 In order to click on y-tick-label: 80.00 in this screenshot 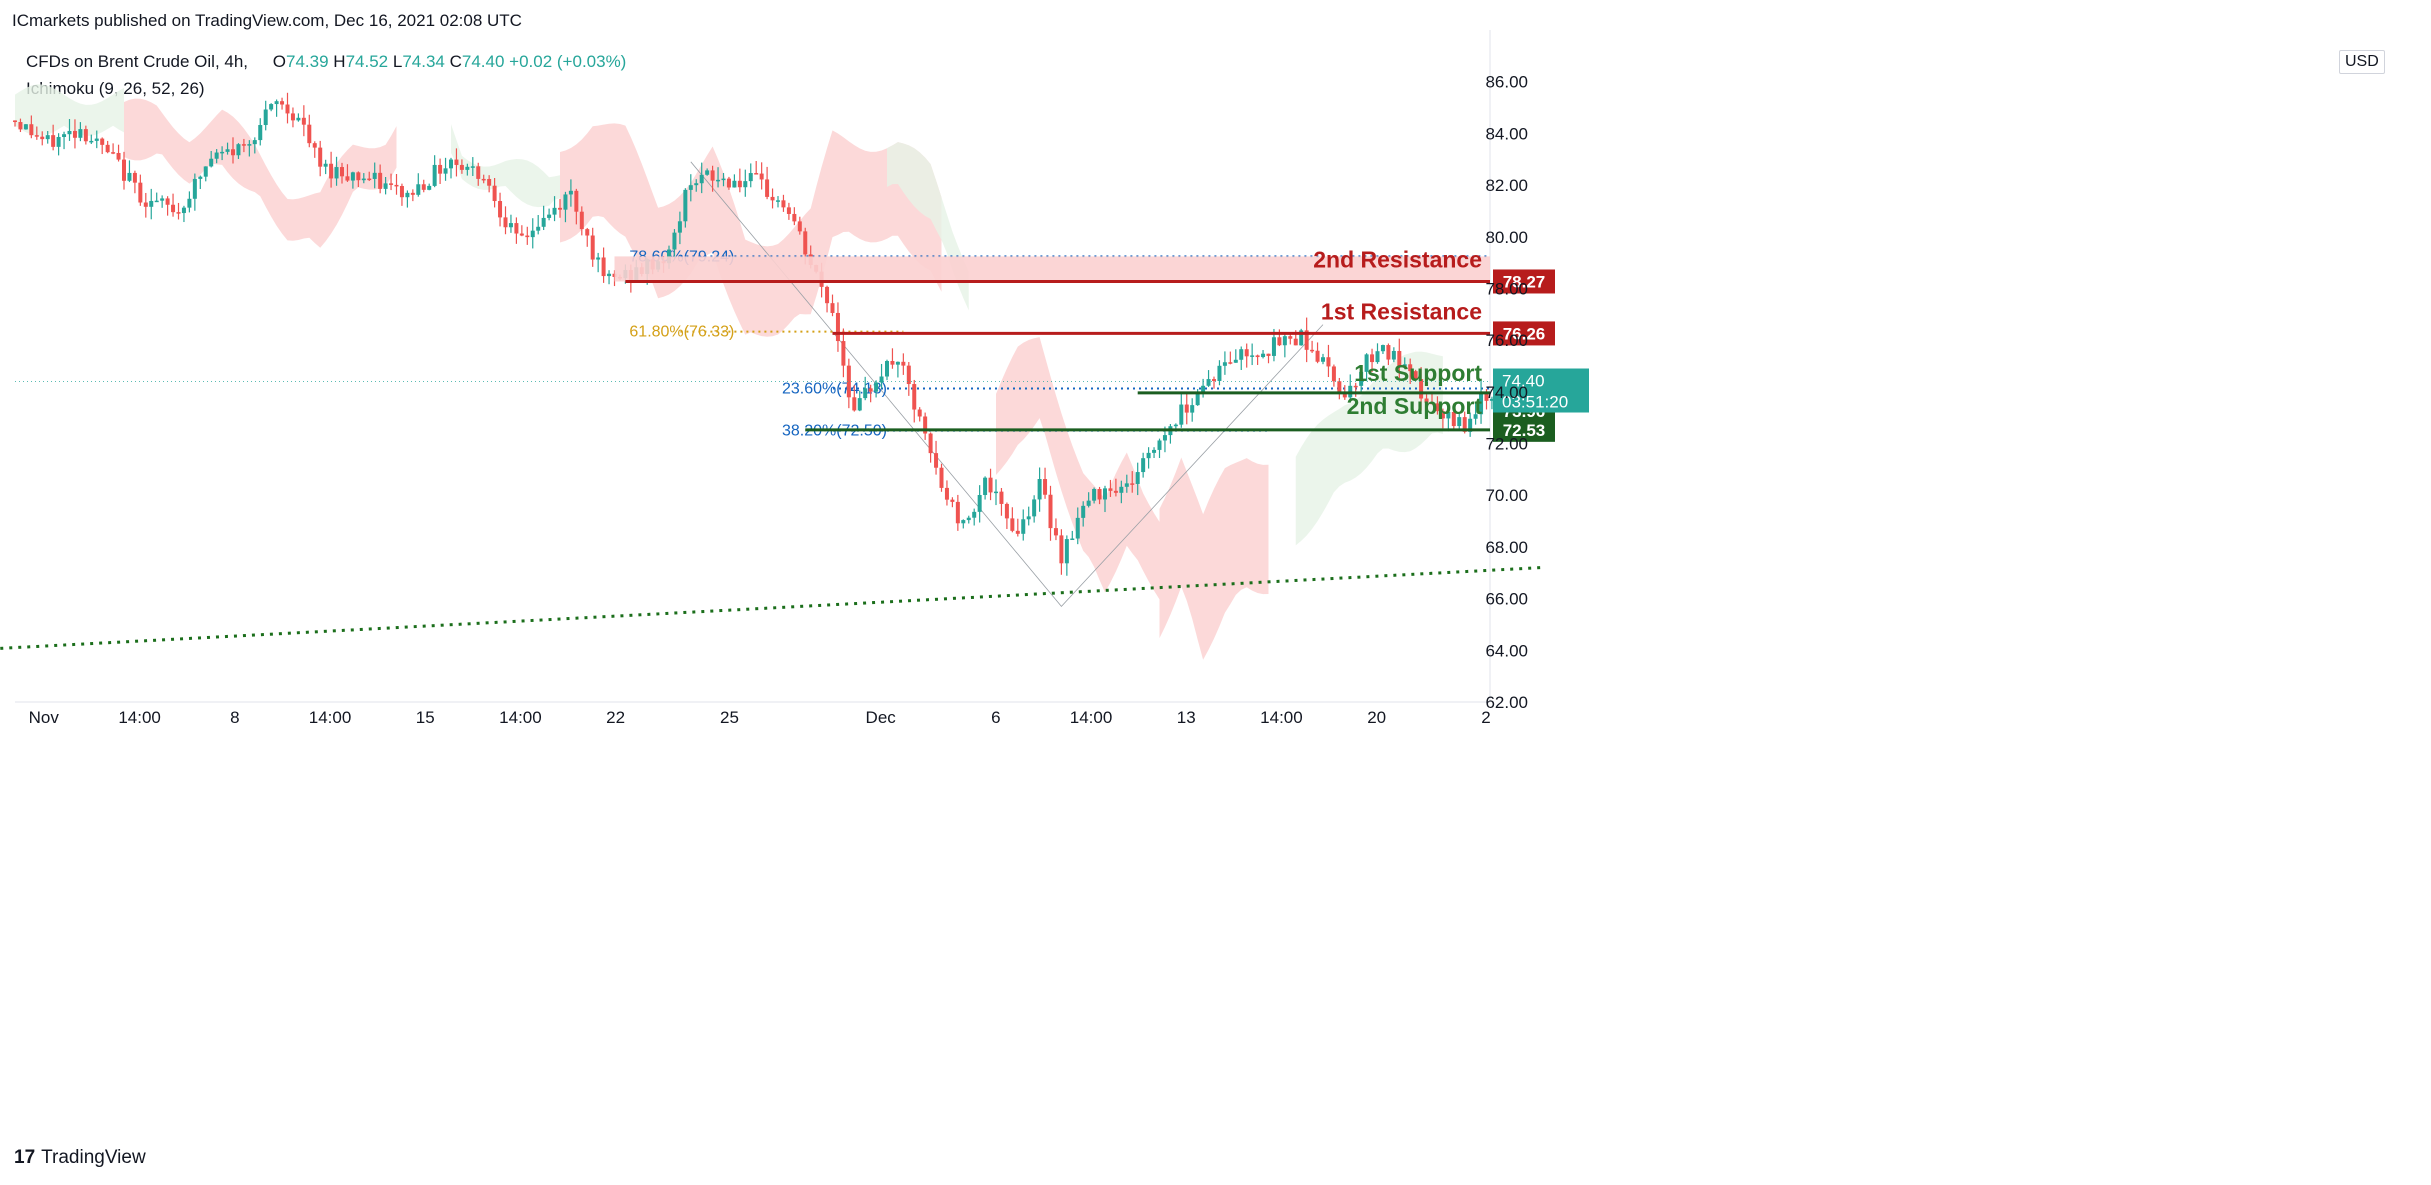, I will do `click(1506, 237)`.